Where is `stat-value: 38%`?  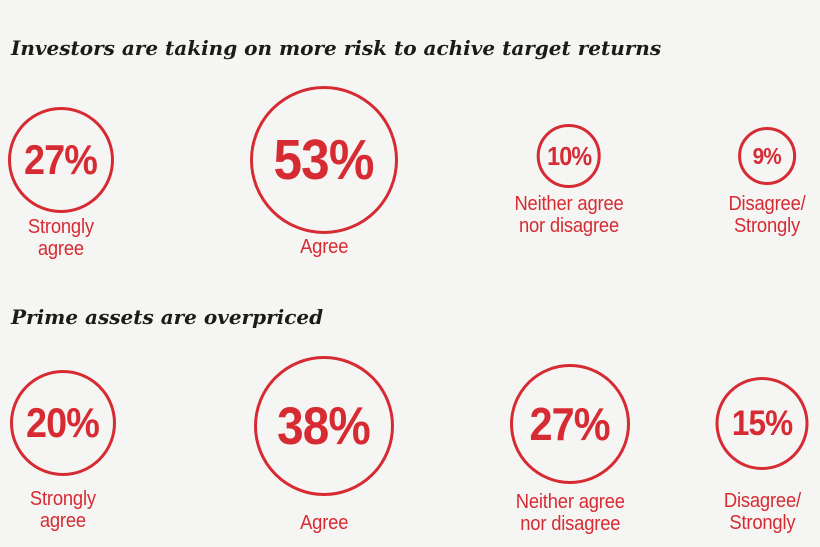 stat-value: 38% is located at coordinates (324, 426).